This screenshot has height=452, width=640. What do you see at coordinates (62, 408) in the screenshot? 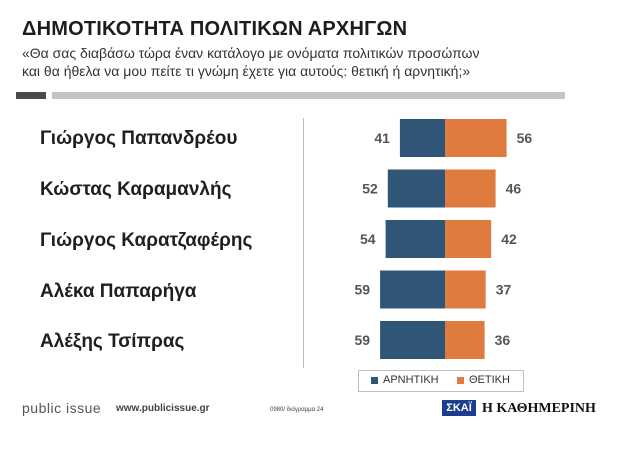
I see `footer-brand: public issue` at bounding box center [62, 408].